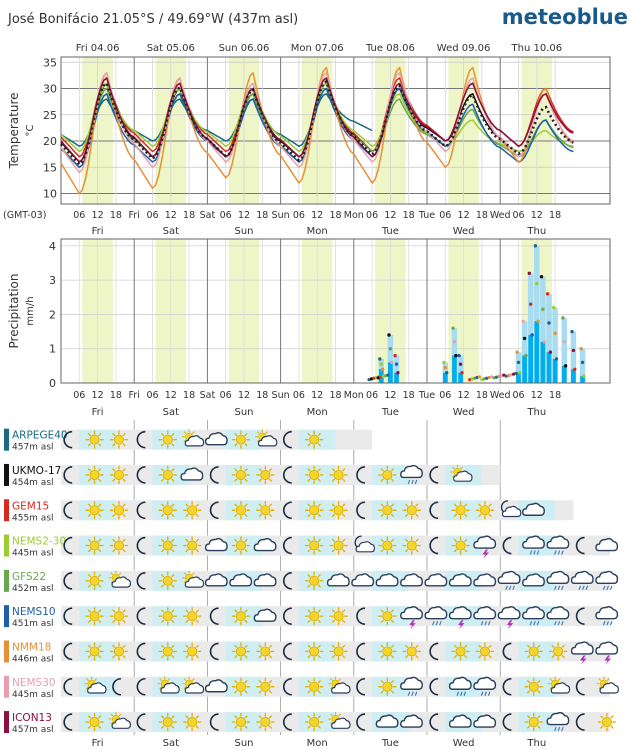 This screenshot has width=636, height=750. Describe the element at coordinates (208, 395) in the screenshot. I see `day-tick-label: Sat` at that location.